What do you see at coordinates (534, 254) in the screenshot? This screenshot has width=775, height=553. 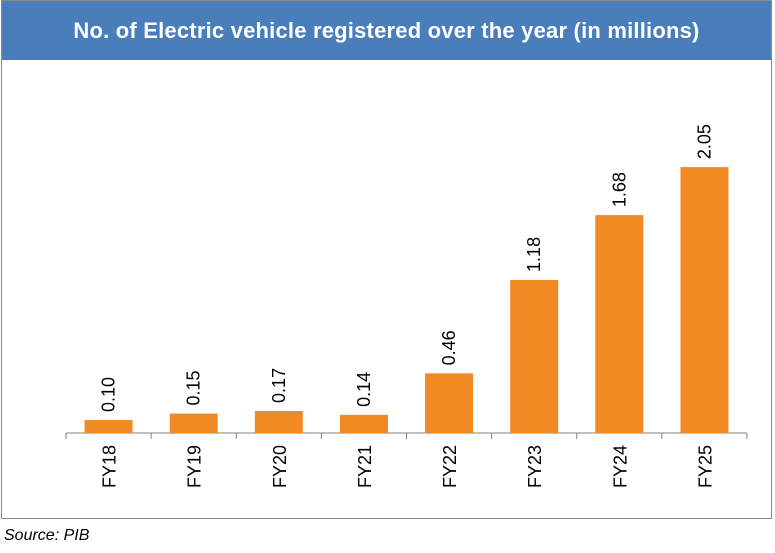 I see `bar-data-label: 1.18` at bounding box center [534, 254].